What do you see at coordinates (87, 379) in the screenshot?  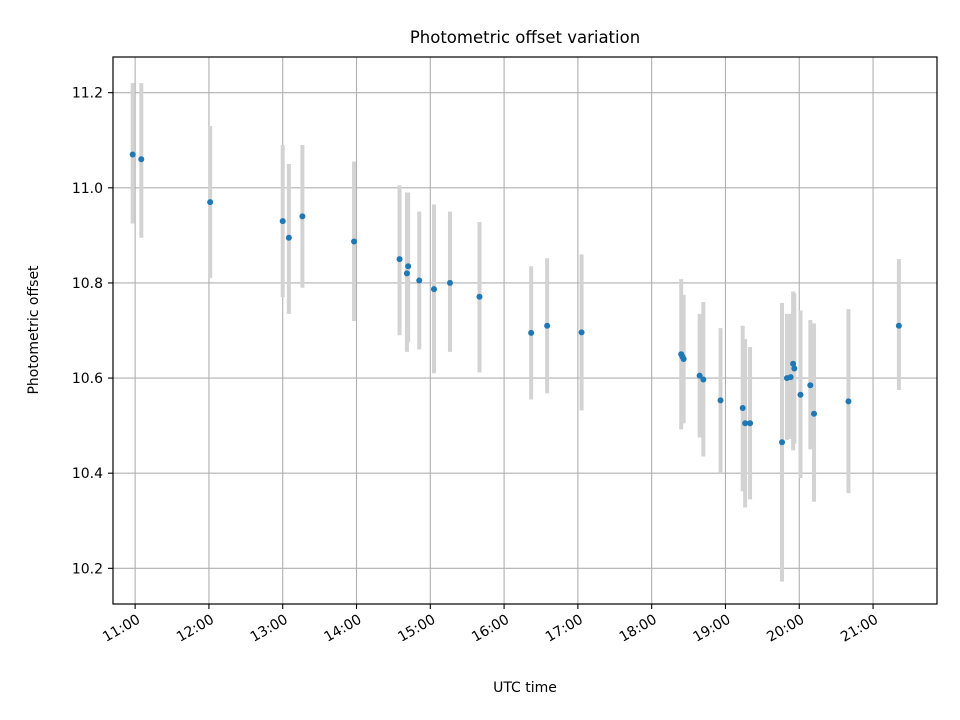 I see `y-tick-label: 10.6` at bounding box center [87, 379].